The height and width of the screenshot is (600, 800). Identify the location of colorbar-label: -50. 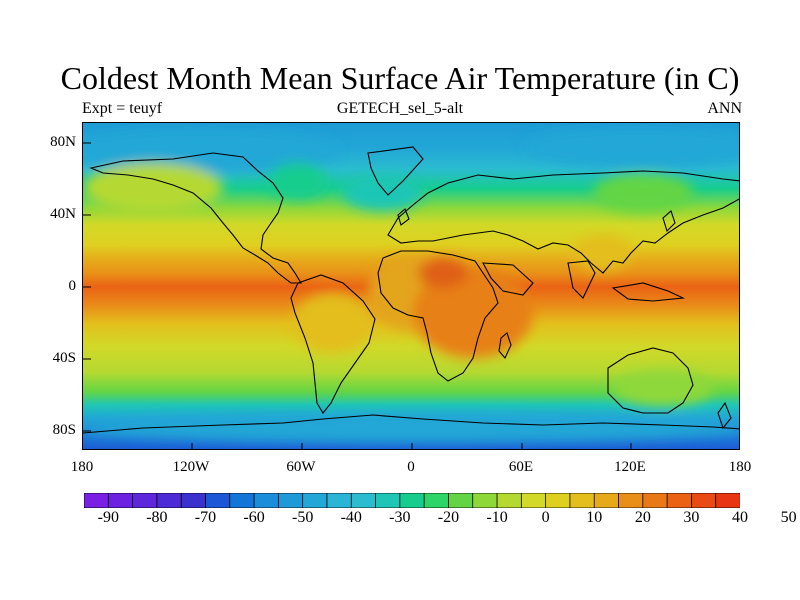
(302, 517).